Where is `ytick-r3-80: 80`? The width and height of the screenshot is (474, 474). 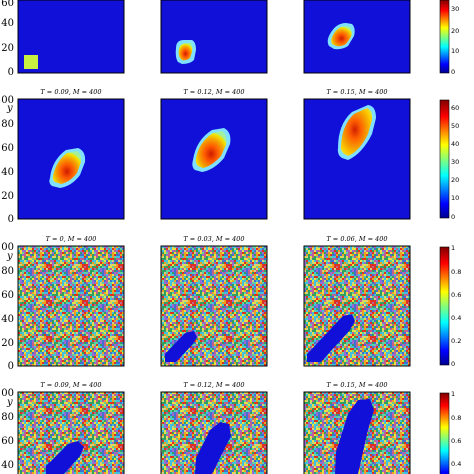
ytick-r3-80: 80 is located at coordinates (7, 271).